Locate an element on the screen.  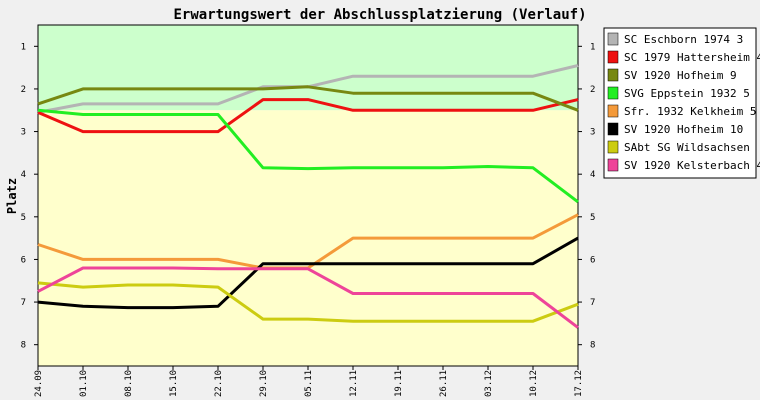
x-tick-label: 08.10 is located at coordinates (129, 383).